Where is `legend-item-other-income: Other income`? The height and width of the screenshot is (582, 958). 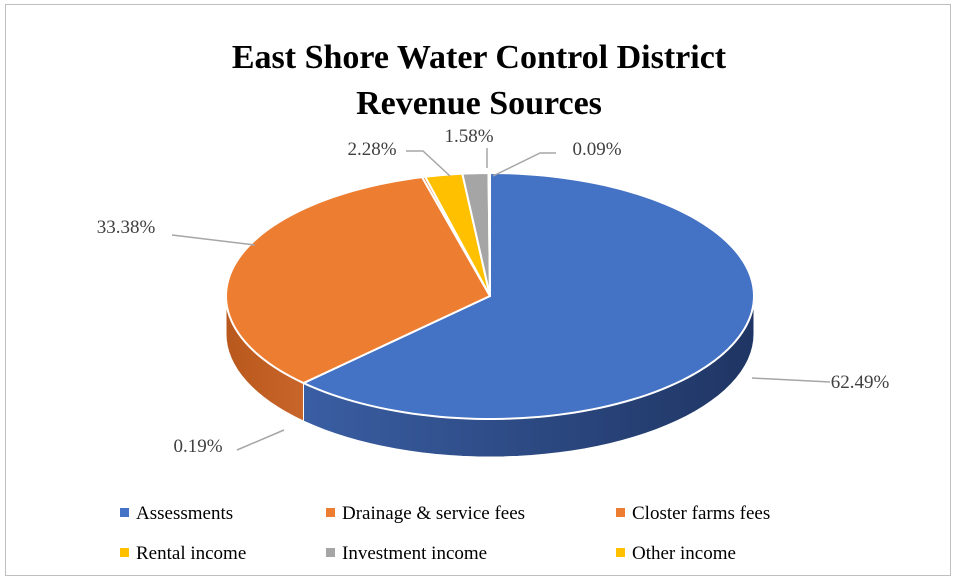 legend-item-other-income: Other income is located at coordinates (676, 554).